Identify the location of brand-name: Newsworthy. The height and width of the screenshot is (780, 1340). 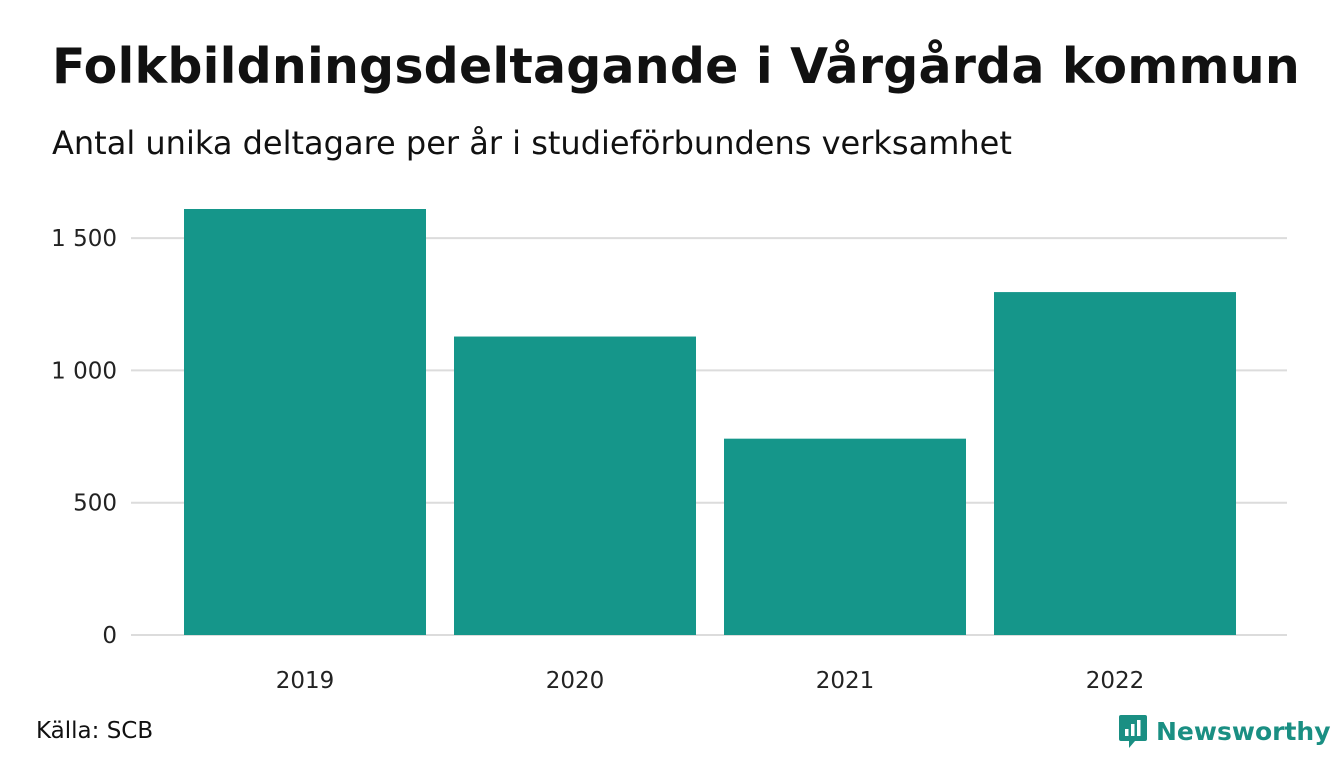
(1243, 731).